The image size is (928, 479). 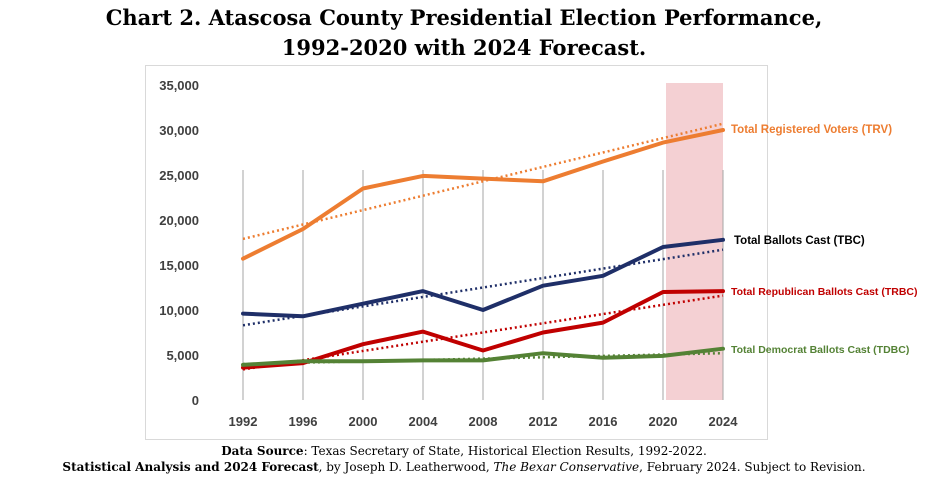 I want to click on y-tick-0: 0, so click(x=195, y=400).